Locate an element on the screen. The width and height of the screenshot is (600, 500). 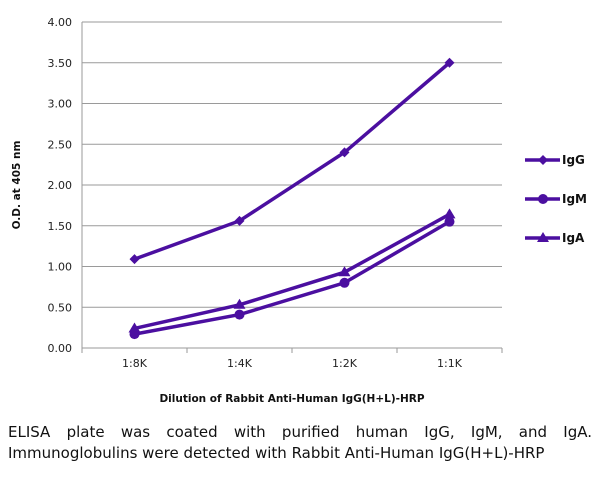
x-tick-label: 1:8K is located at coordinates (135, 363).